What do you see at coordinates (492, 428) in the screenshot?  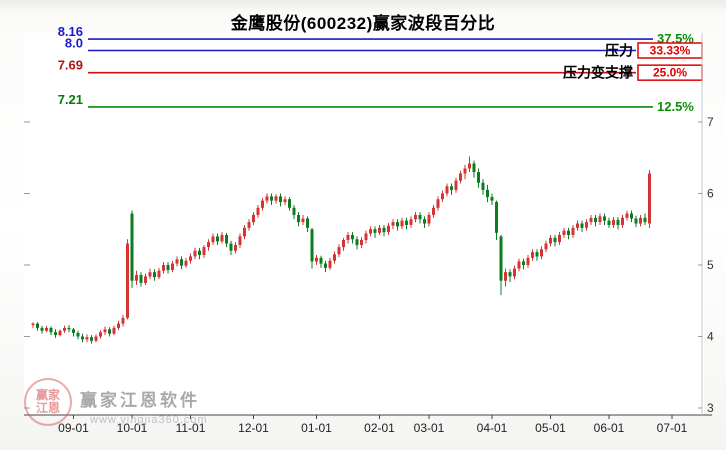 I see `x-axis-label: 04-01` at bounding box center [492, 428].